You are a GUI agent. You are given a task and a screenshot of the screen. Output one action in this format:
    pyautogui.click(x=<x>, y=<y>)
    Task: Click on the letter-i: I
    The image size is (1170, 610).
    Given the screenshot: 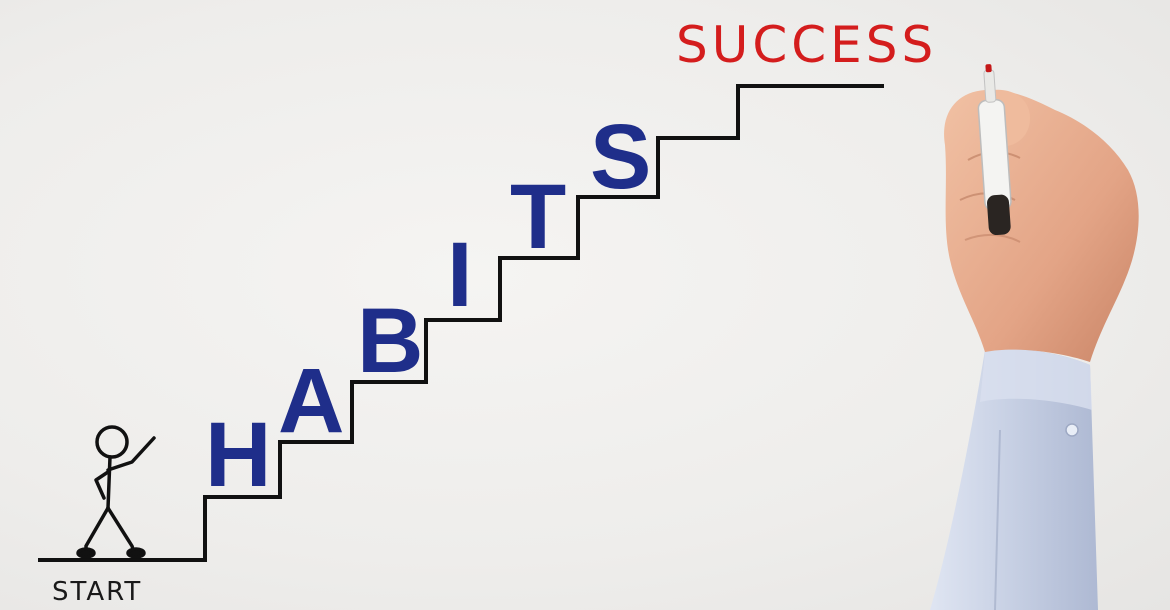 What is the action you would take?
    pyautogui.click(x=460, y=275)
    